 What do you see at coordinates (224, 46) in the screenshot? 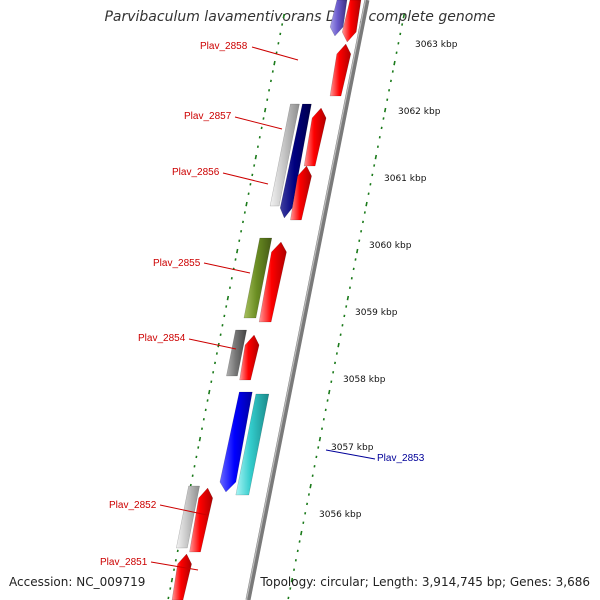
I see `gene-label-plav-2858: Plav_2858` at bounding box center [224, 46].